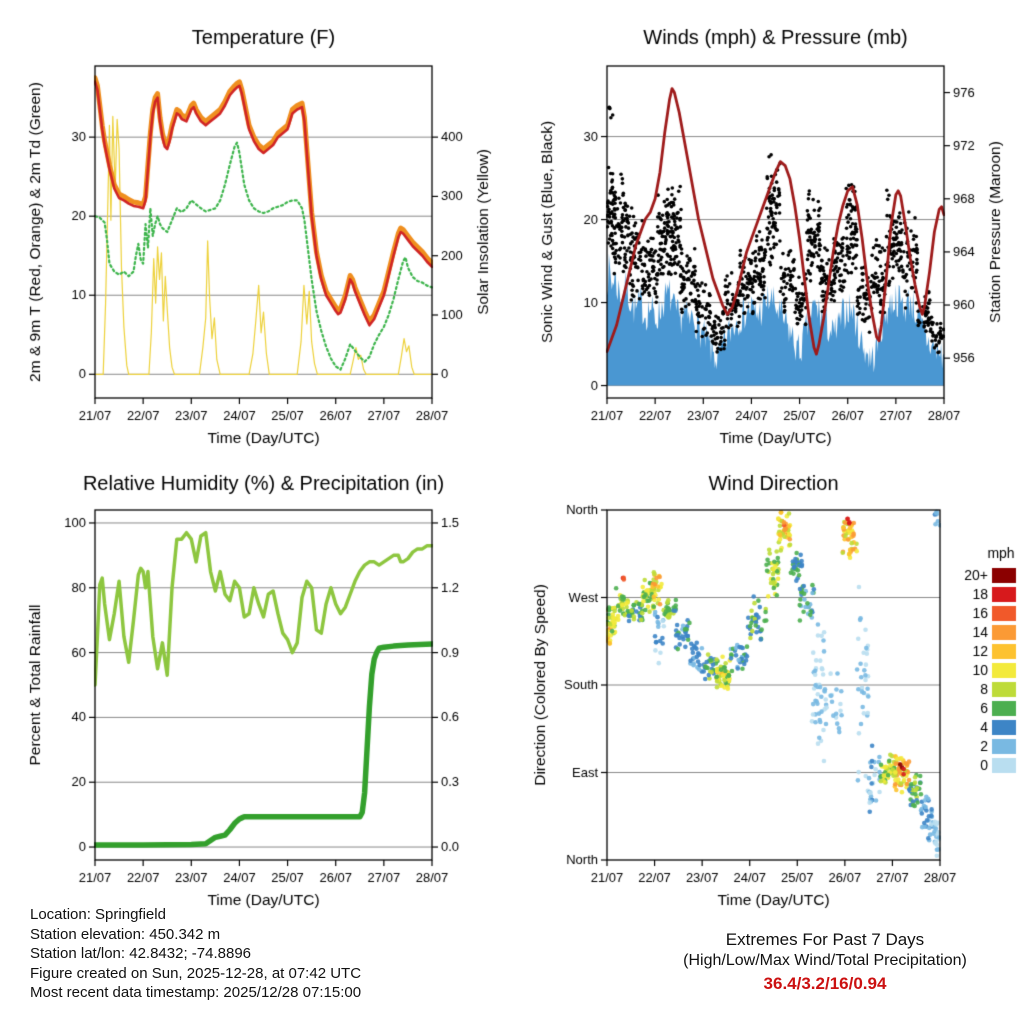 This screenshot has height=1024, width=1024. Describe the element at coordinates (825, 960) in the screenshot. I see `extremes-subtitle: (High/Low/Max Wind/Total Precipitation)` at that location.